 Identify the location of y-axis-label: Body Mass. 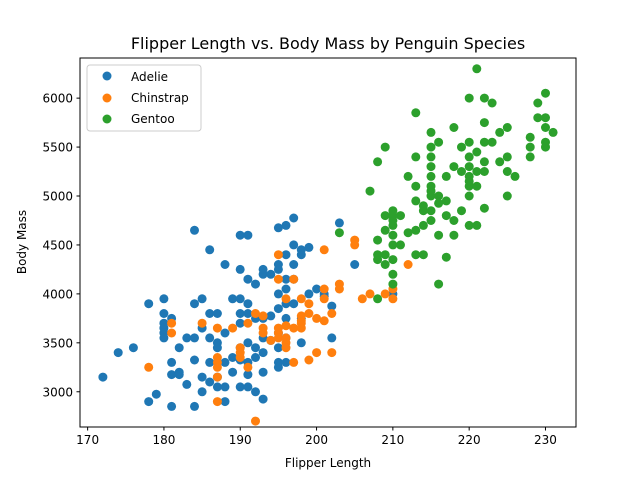
(22, 242).